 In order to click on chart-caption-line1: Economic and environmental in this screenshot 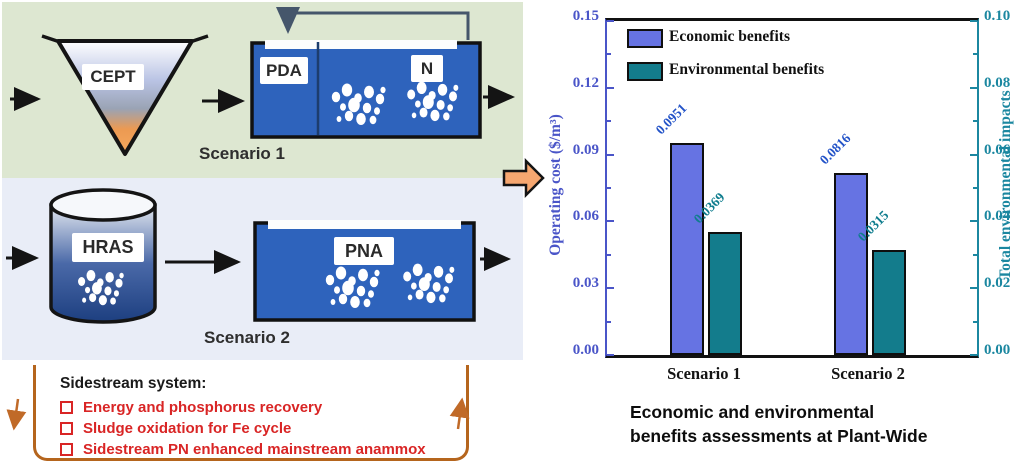, I will do `click(752, 412)`.